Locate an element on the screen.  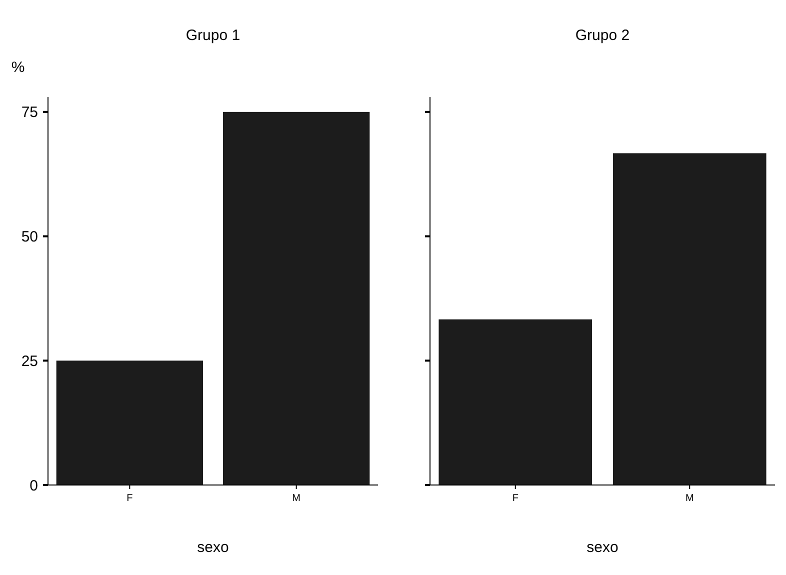
y-axis-title: % is located at coordinates (18, 67).